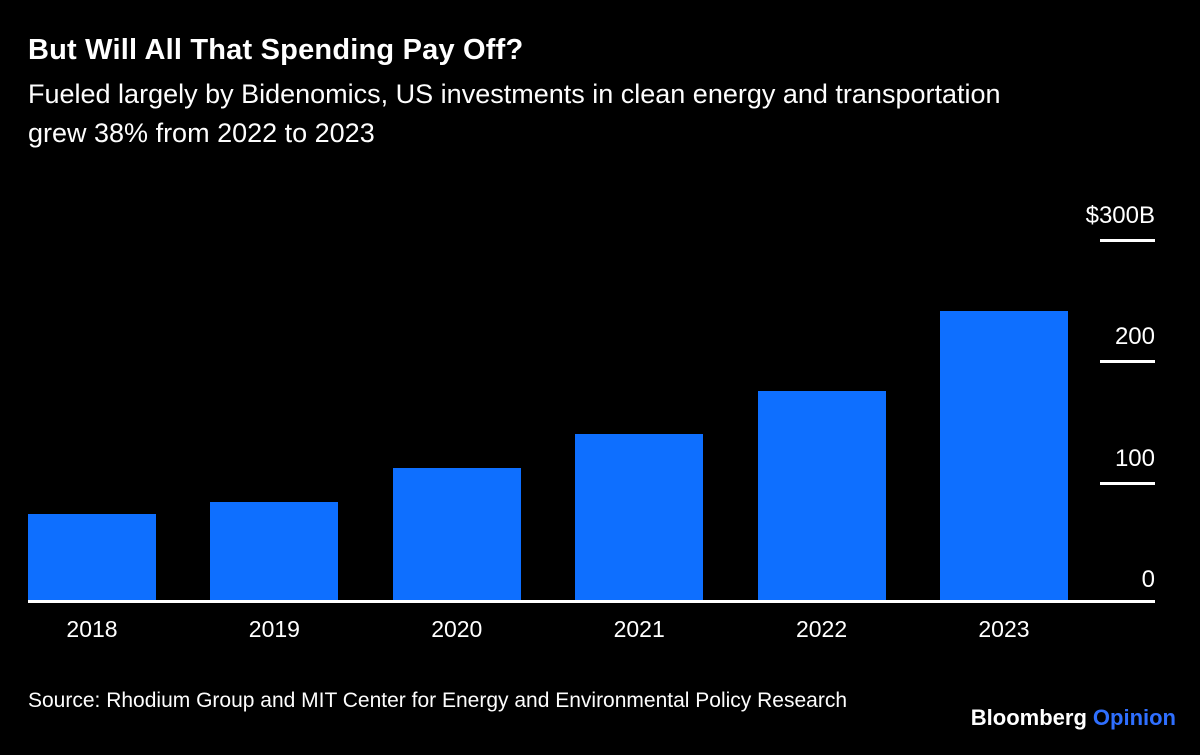 This screenshot has width=1200, height=755. Describe the element at coordinates (1120, 215) in the screenshot. I see `y-tick-label-300: $300B` at that location.